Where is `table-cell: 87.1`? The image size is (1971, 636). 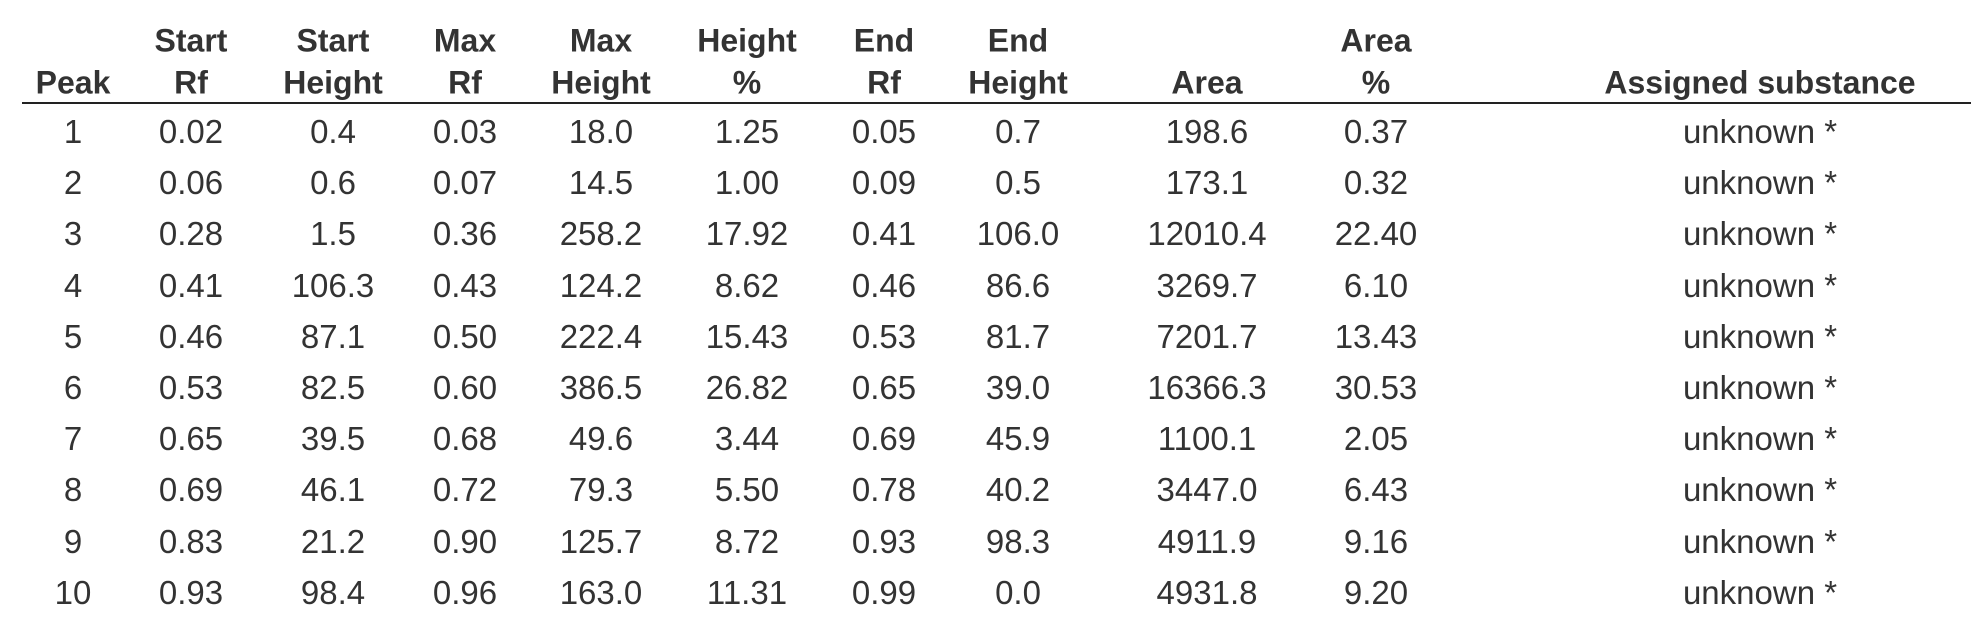 table-cell: 87.1 is located at coordinates (333, 336).